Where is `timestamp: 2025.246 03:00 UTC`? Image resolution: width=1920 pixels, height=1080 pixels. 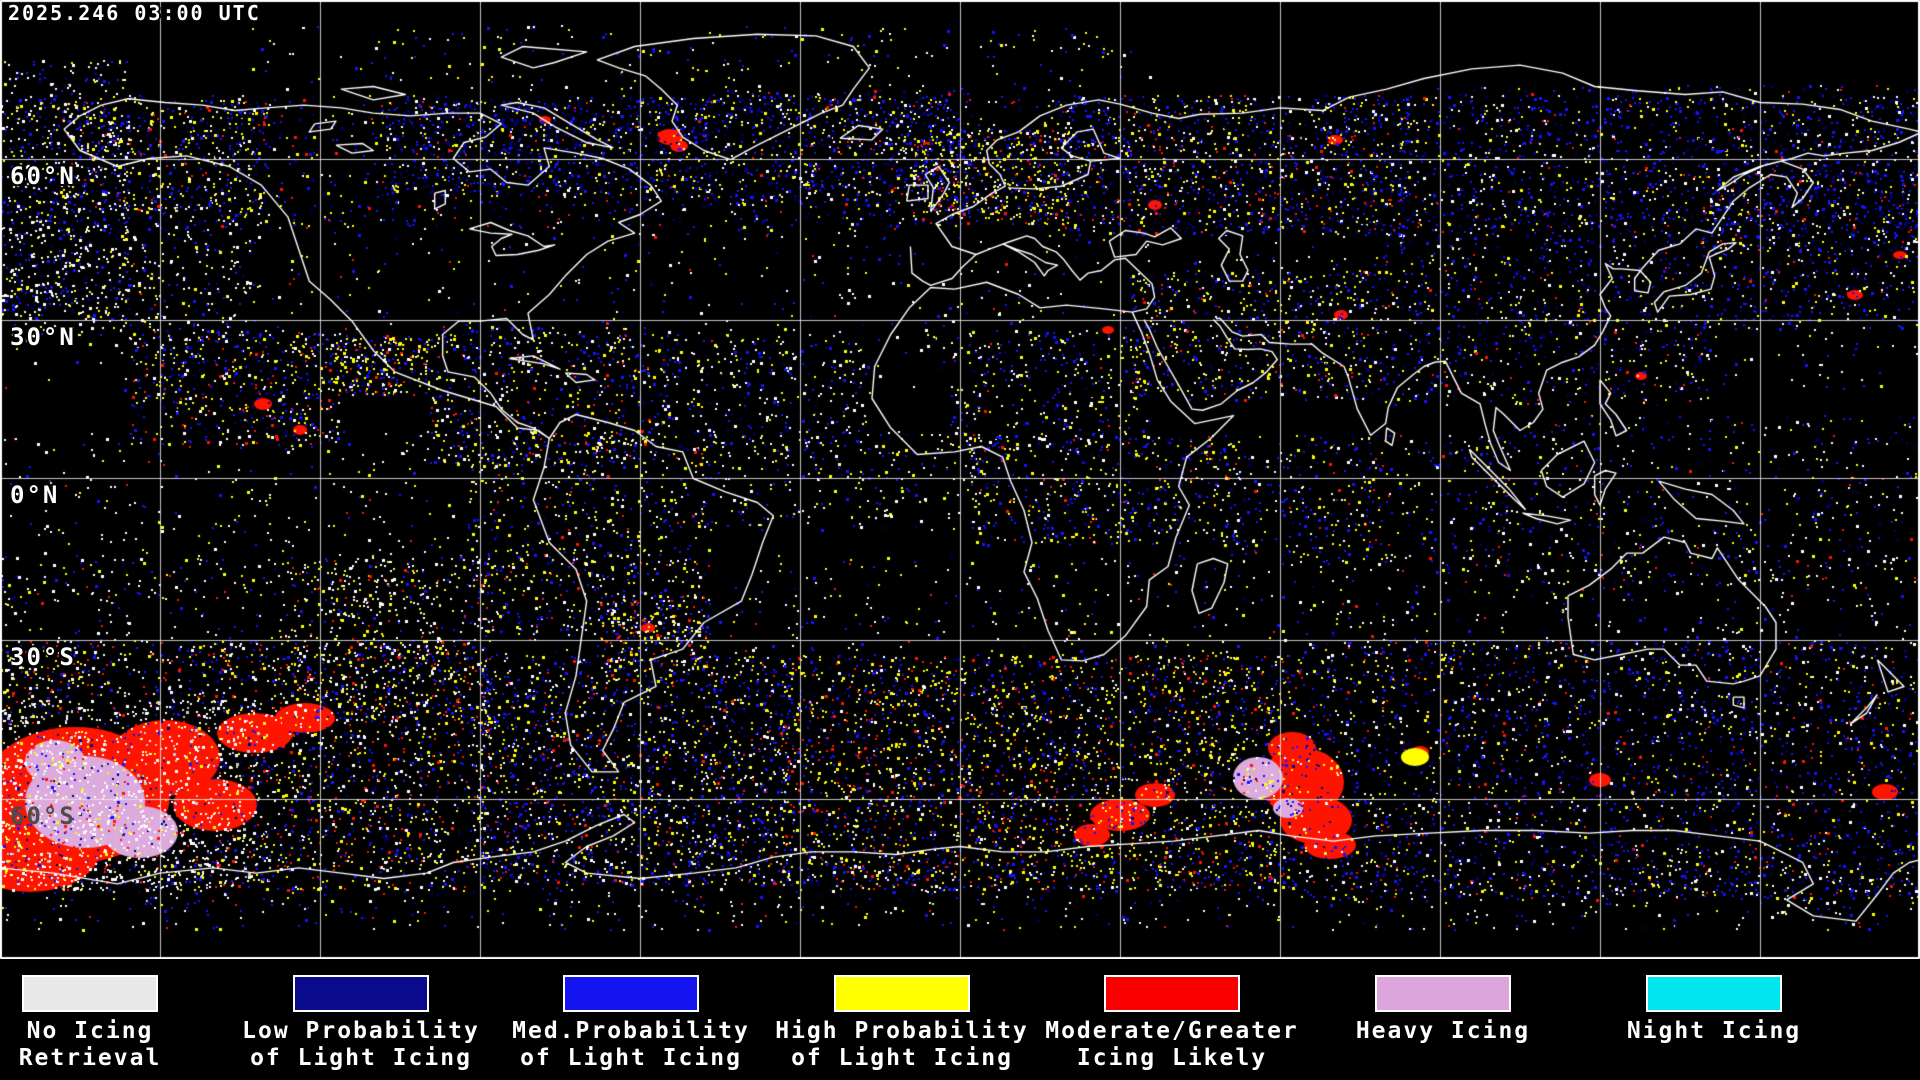 timestamp: 2025.246 03:00 UTC is located at coordinates (134, 13).